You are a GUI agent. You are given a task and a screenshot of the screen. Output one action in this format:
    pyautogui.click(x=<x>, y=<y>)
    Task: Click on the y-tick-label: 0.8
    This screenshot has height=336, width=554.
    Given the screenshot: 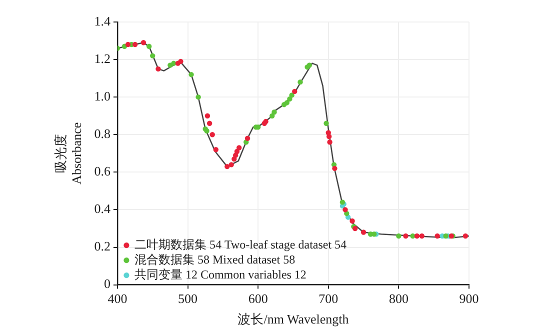 What is the action you would take?
    pyautogui.click(x=102, y=134)
    